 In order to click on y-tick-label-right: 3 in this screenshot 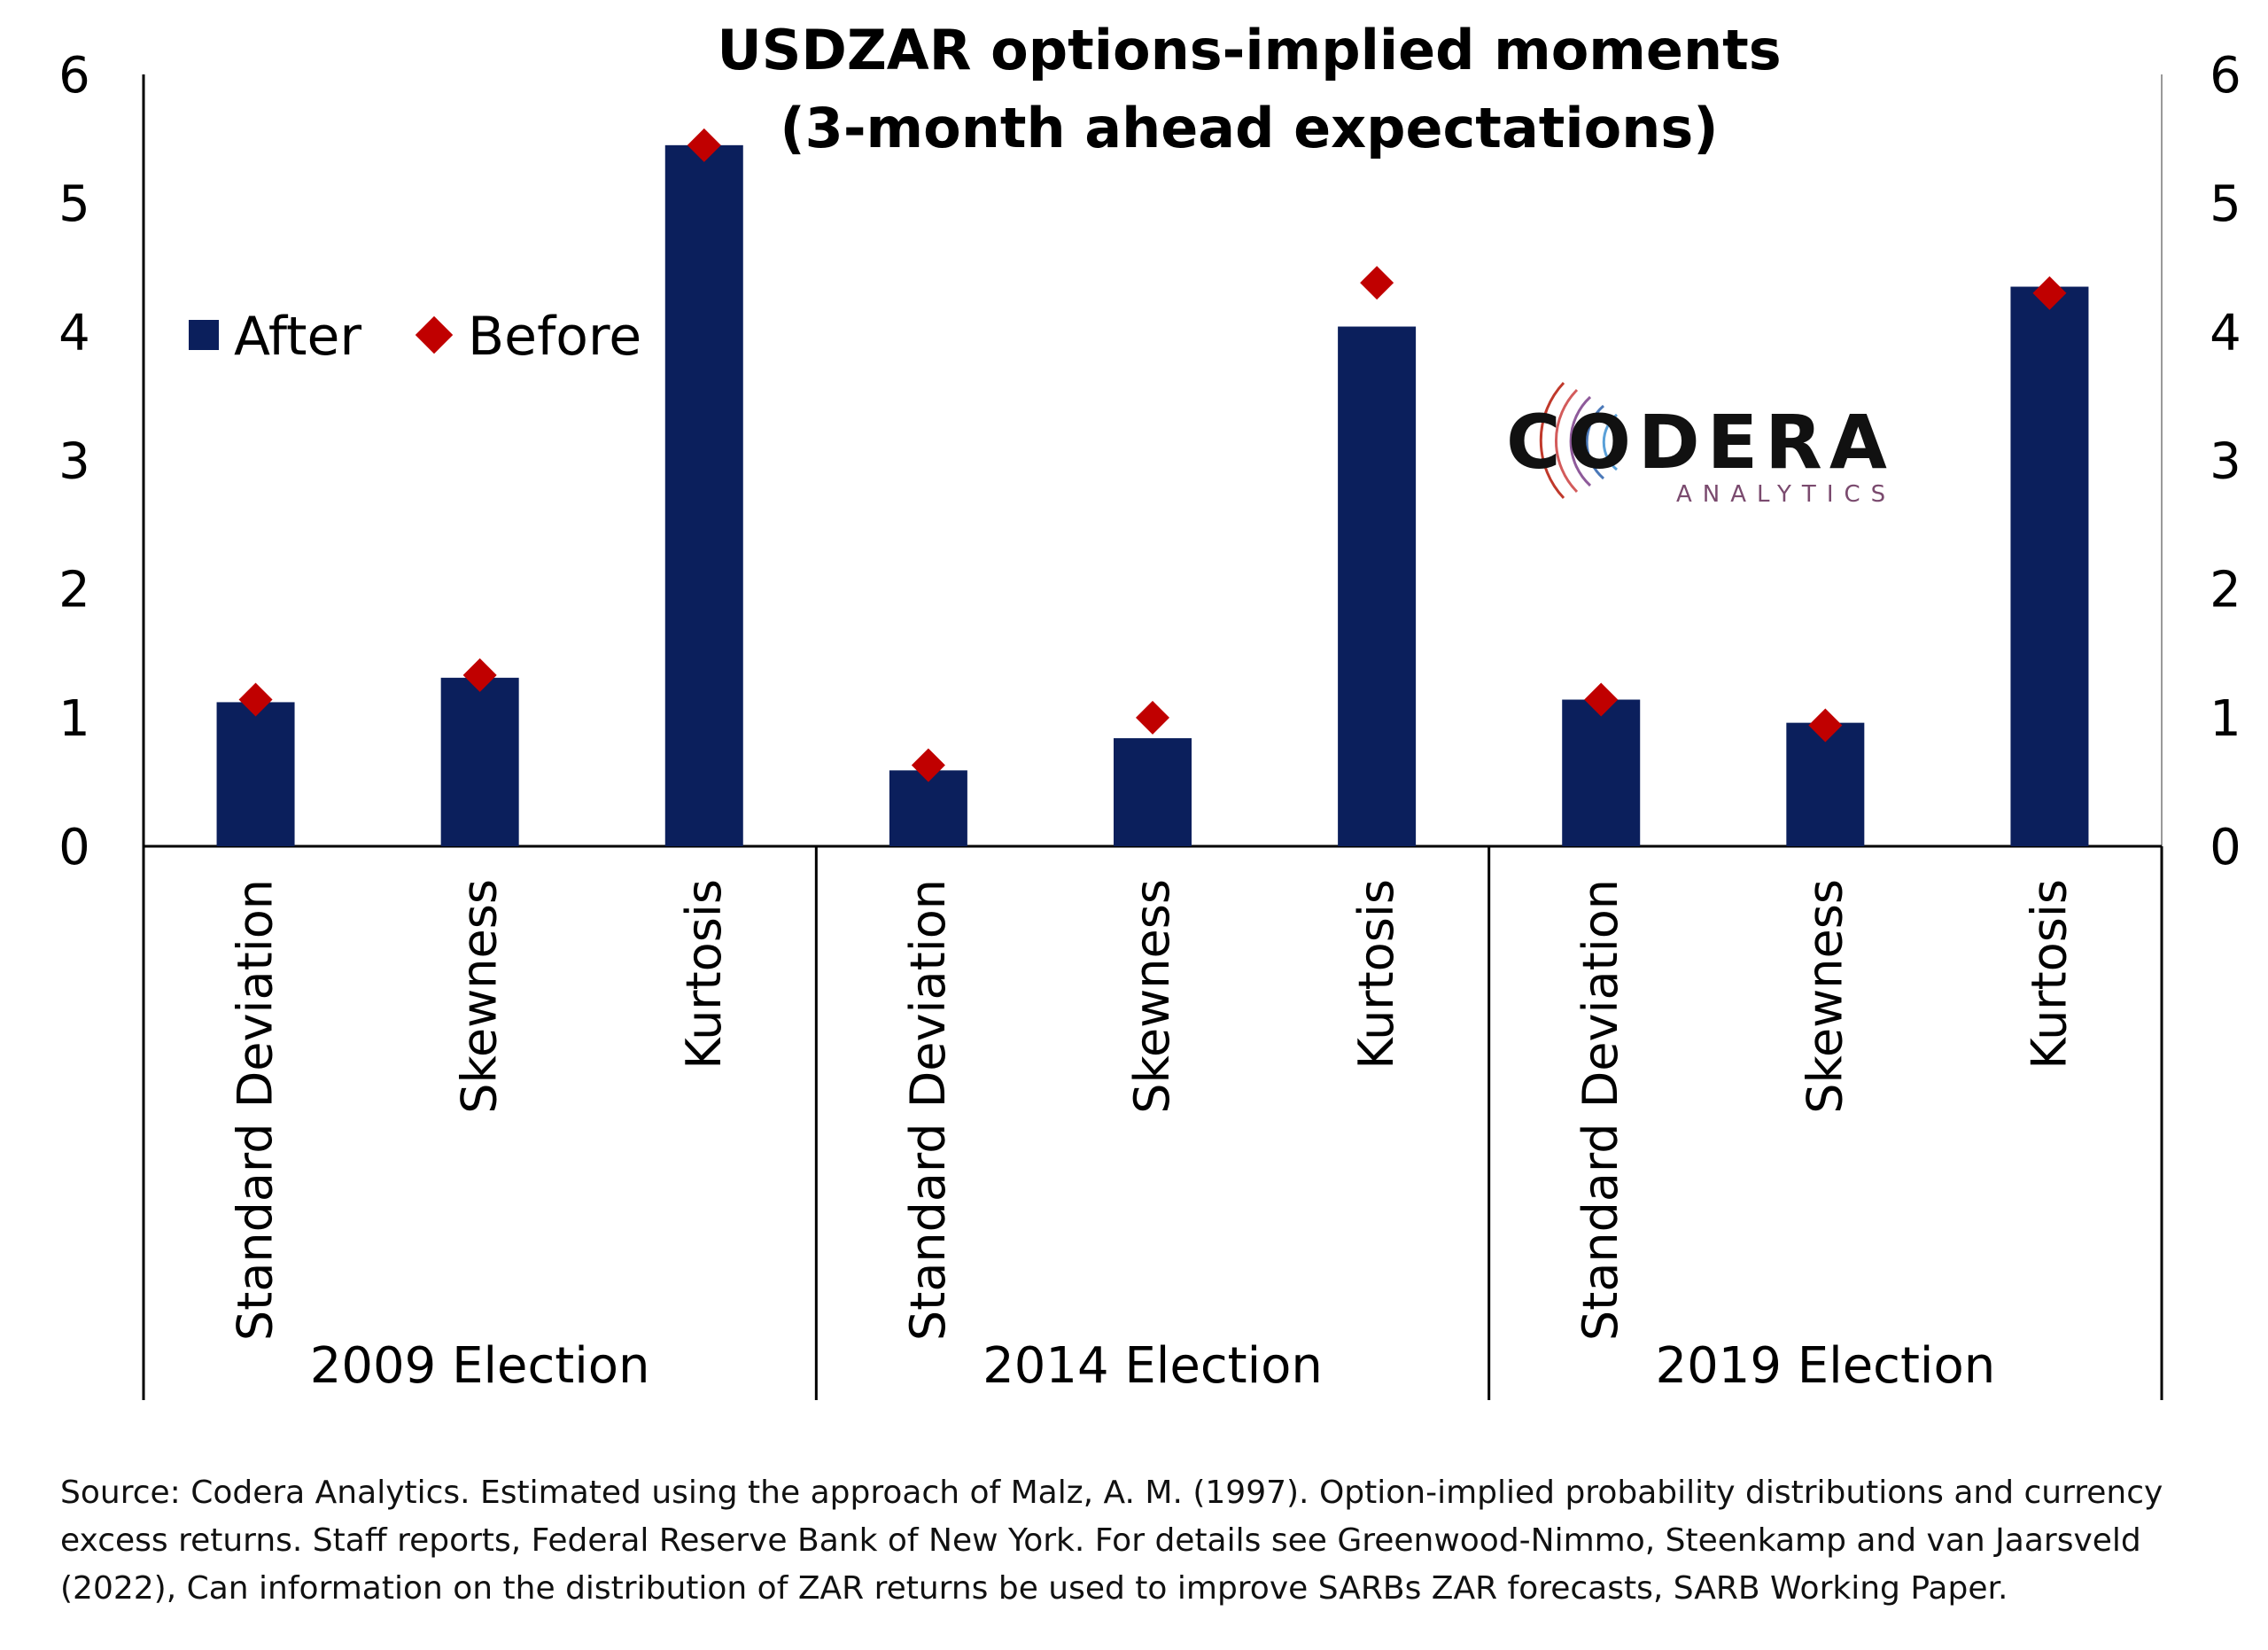, I will do `click(2225, 462)`.